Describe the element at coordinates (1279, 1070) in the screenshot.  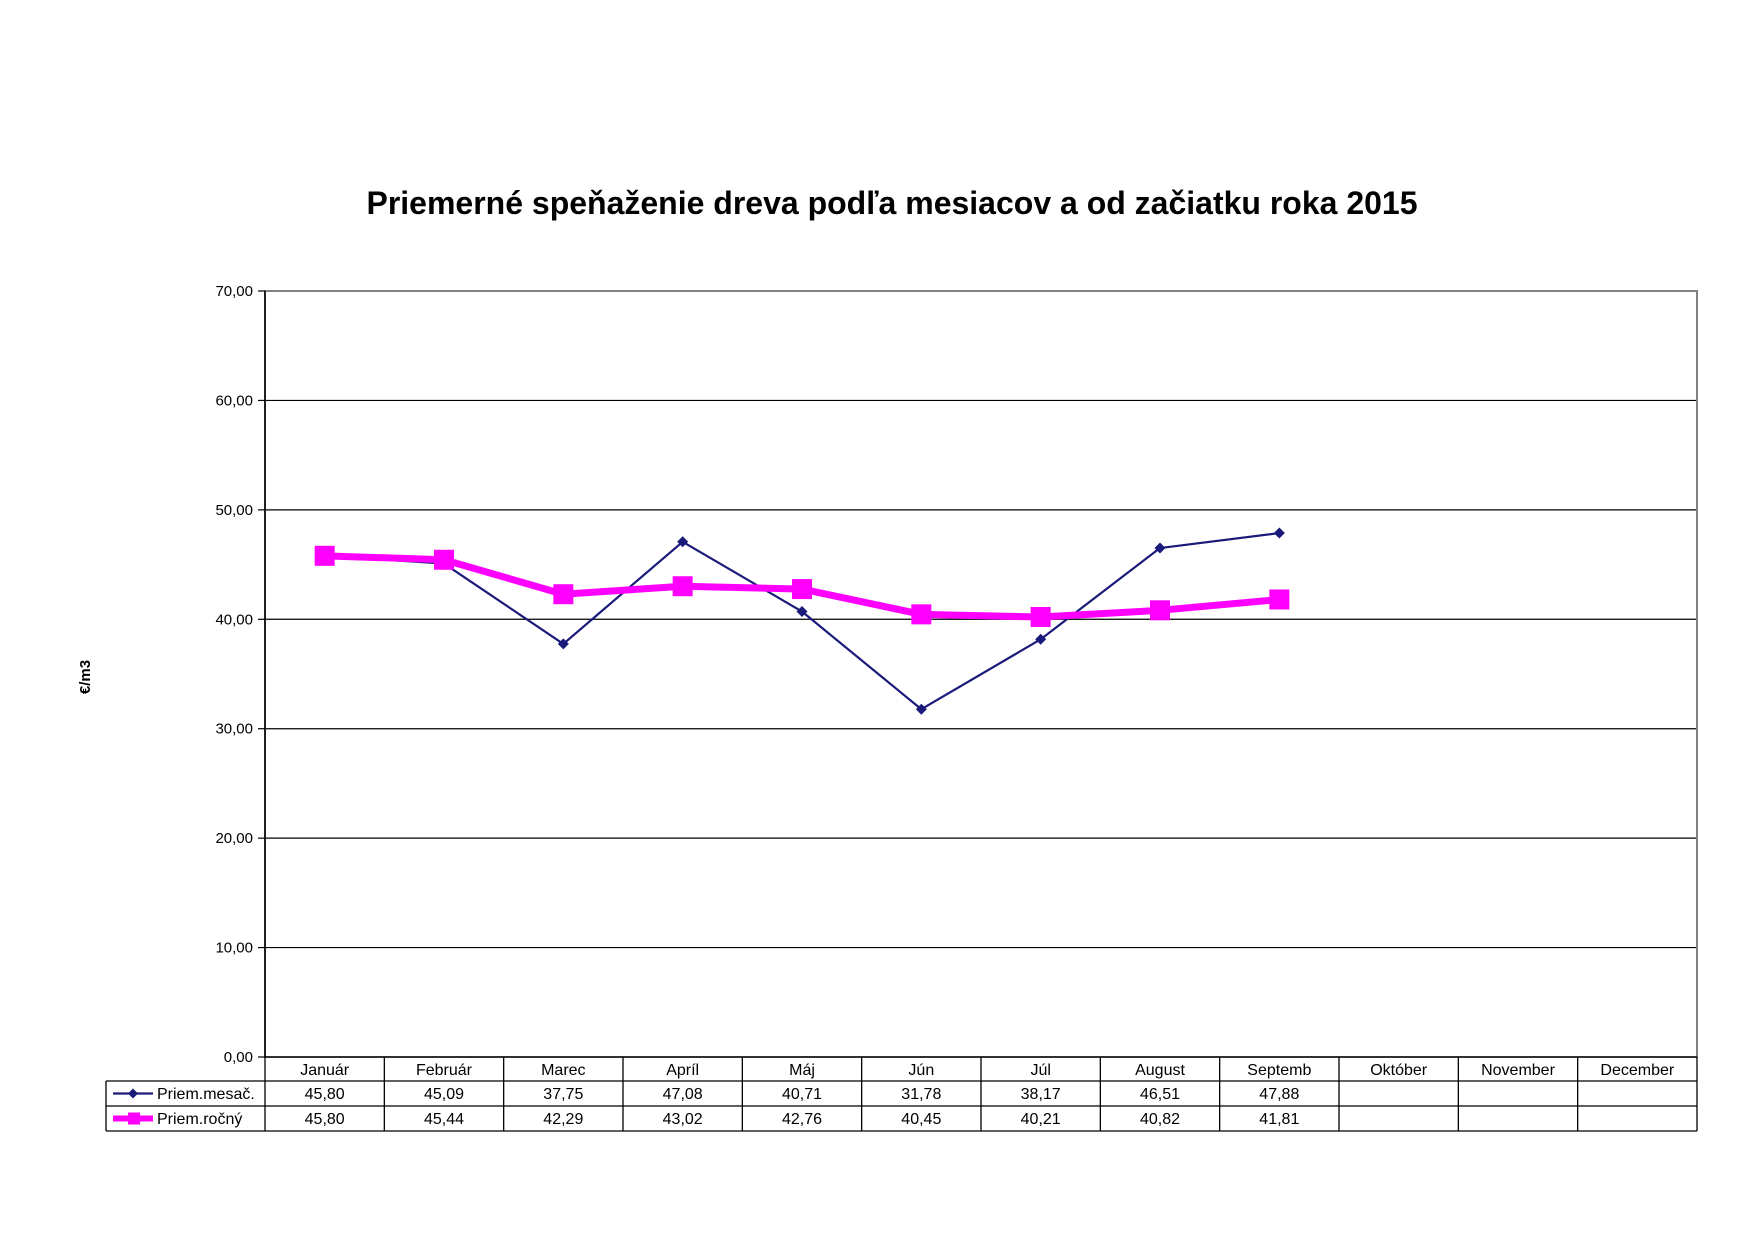
I see `x-category-label: Septemb` at that location.